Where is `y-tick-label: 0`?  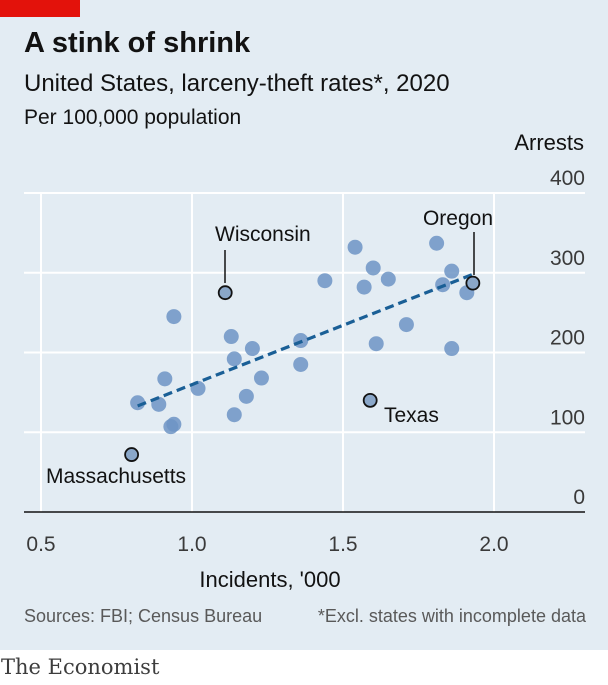
y-tick-label: 0 is located at coordinates (579, 497).